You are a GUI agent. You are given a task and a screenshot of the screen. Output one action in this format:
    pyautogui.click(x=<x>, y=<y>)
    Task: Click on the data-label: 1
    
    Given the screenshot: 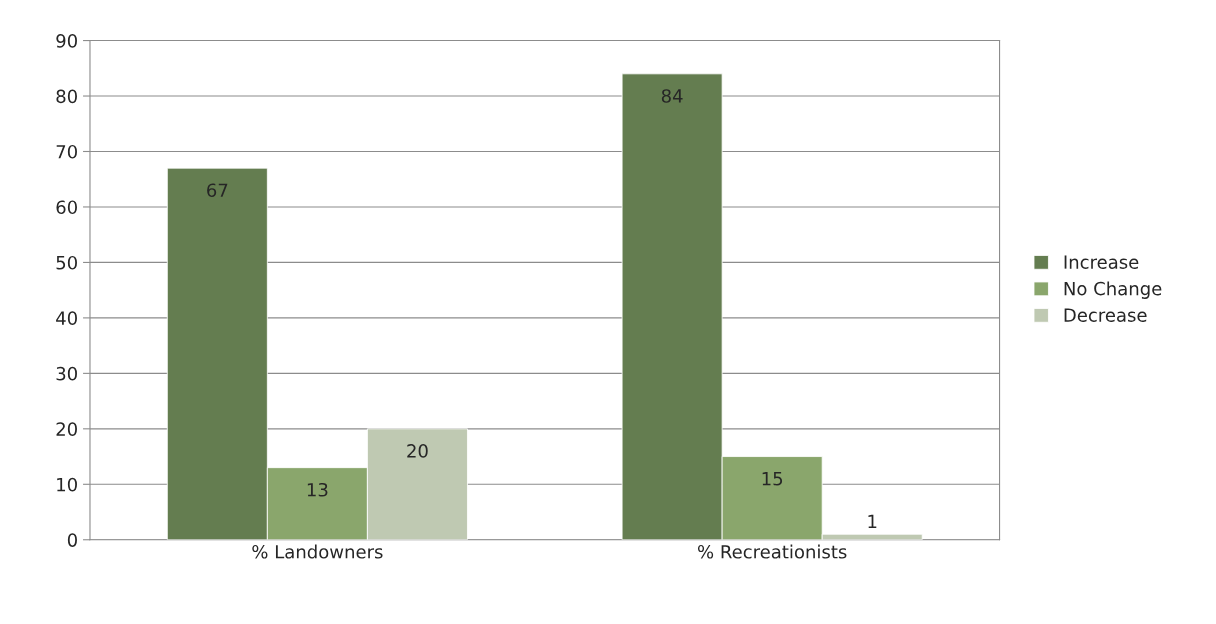 What is the action you would take?
    pyautogui.click(x=872, y=521)
    